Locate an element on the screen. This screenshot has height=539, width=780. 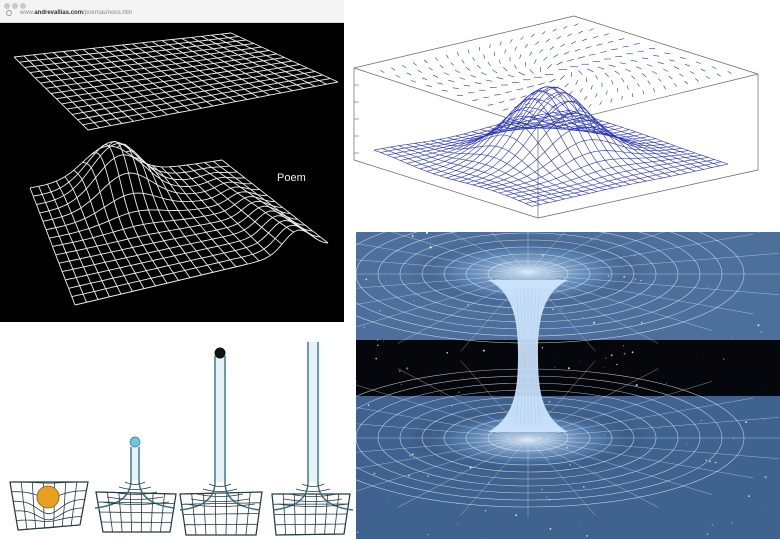
funnel-tall is located at coordinates (221, 441).